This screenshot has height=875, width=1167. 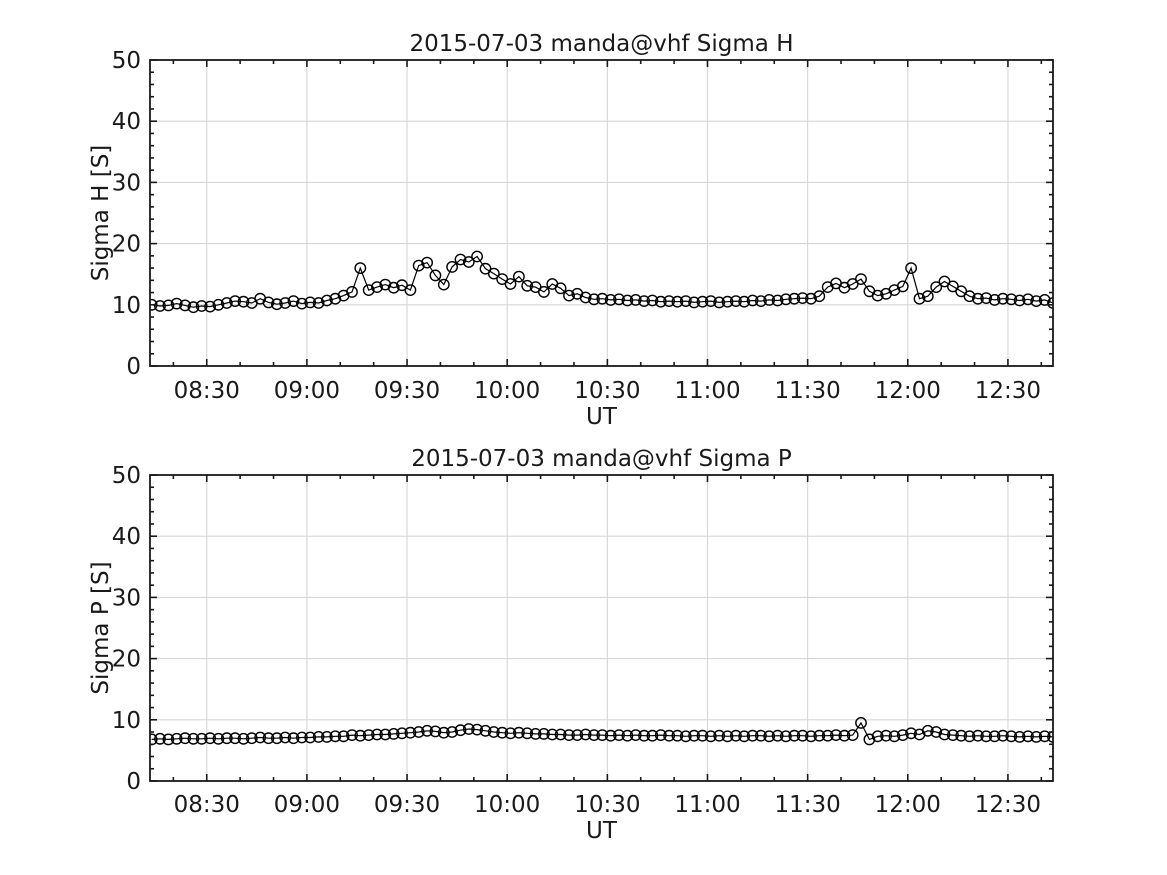 What do you see at coordinates (126, 721) in the screenshot?
I see `y-tick-label: 10` at bounding box center [126, 721].